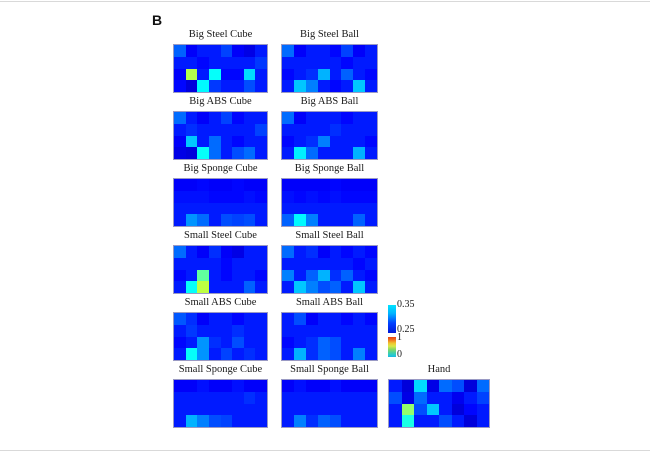 The image size is (650, 453). What do you see at coordinates (325, 450) in the screenshot?
I see `figure-bottom-border` at bounding box center [325, 450].